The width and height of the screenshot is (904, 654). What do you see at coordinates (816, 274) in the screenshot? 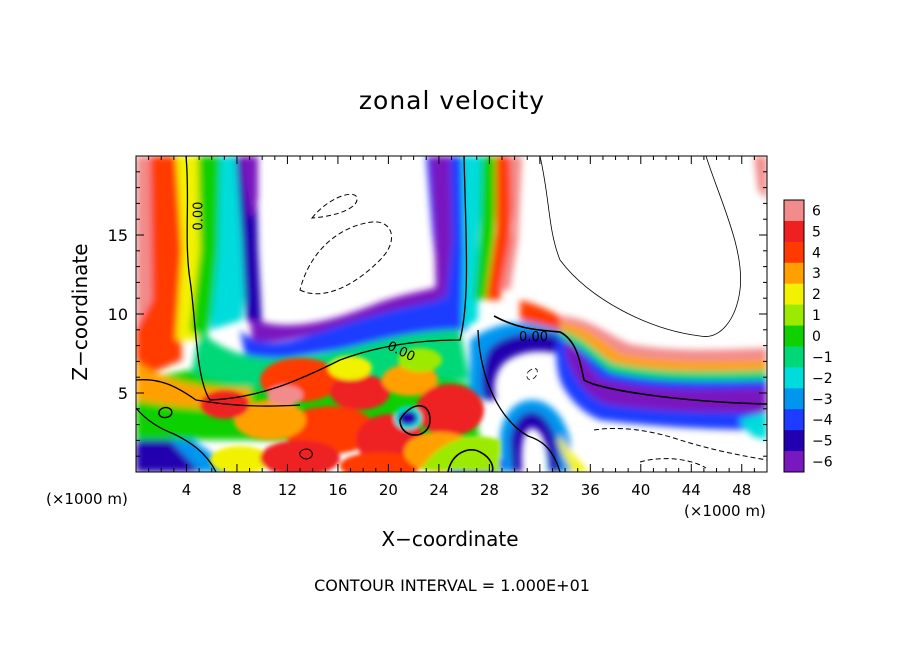
I see `colorbar-label: 3` at bounding box center [816, 274].